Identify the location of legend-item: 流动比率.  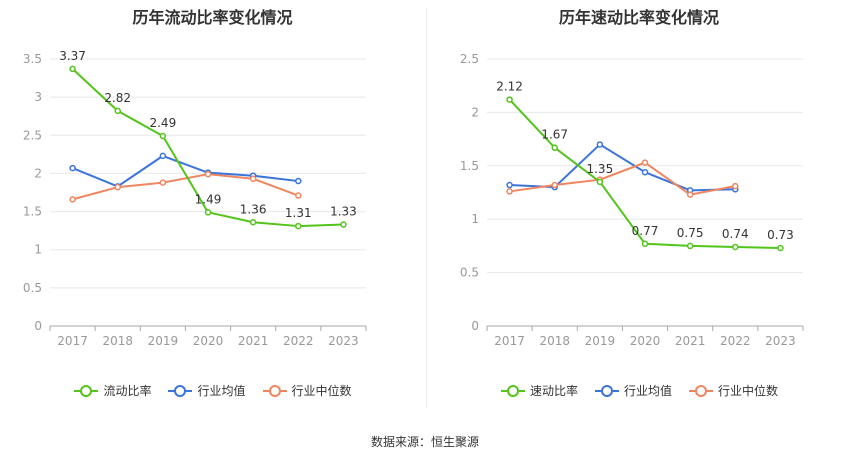
(112, 390).